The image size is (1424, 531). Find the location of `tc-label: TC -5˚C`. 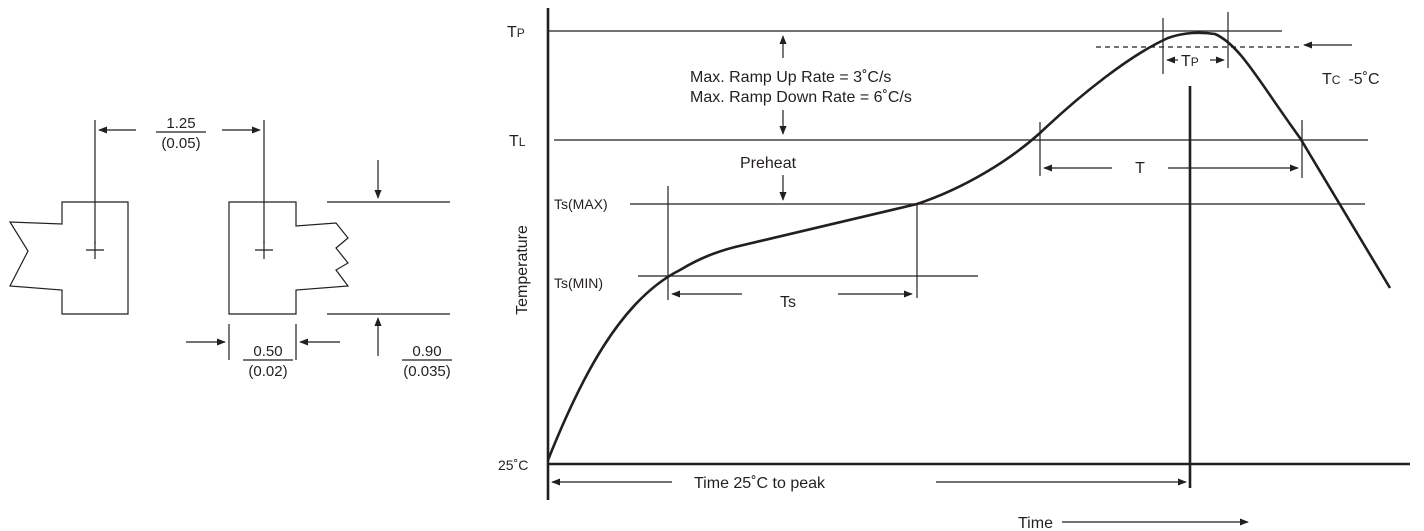

tc-label: TC -5˚C is located at coordinates (1351, 79).